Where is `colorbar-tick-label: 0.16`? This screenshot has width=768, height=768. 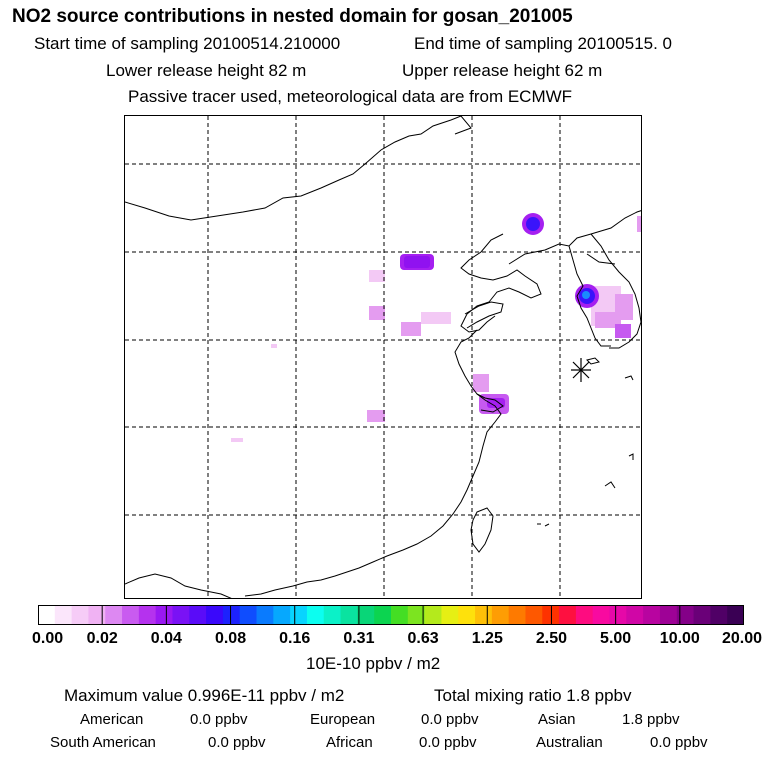 colorbar-tick-label: 0.16 is located at coordinates (295, 638).